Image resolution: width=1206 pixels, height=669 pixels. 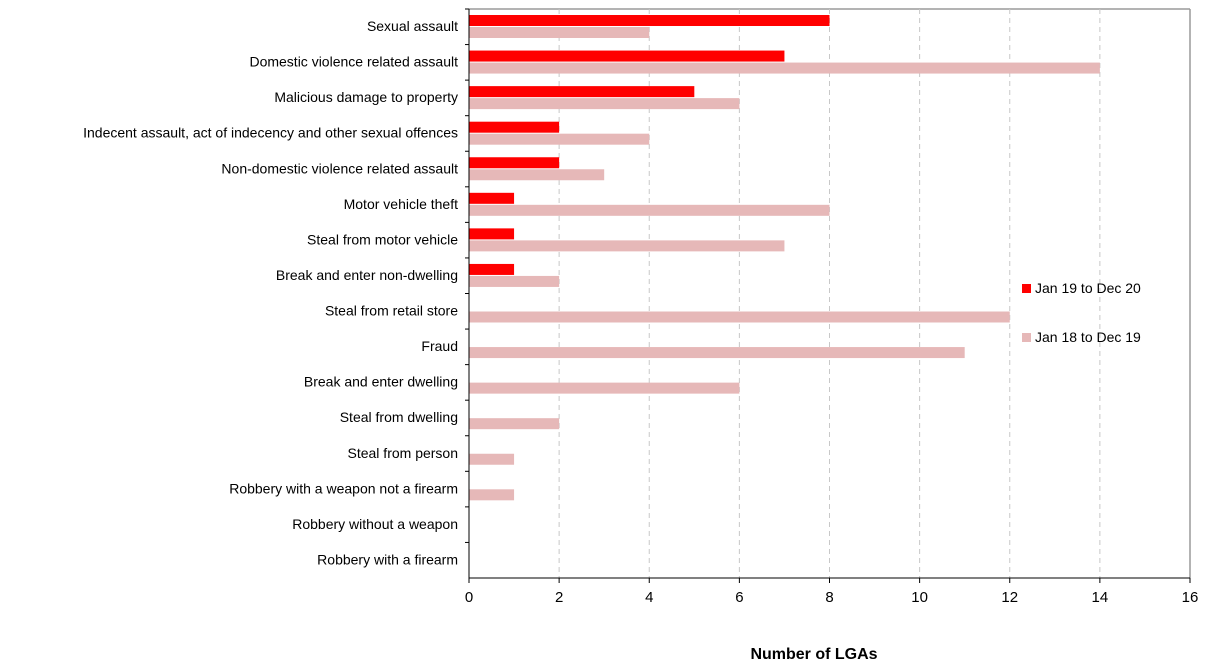 I want to click on category-label: Motor vehicle theft, so click(x=401, y=204).